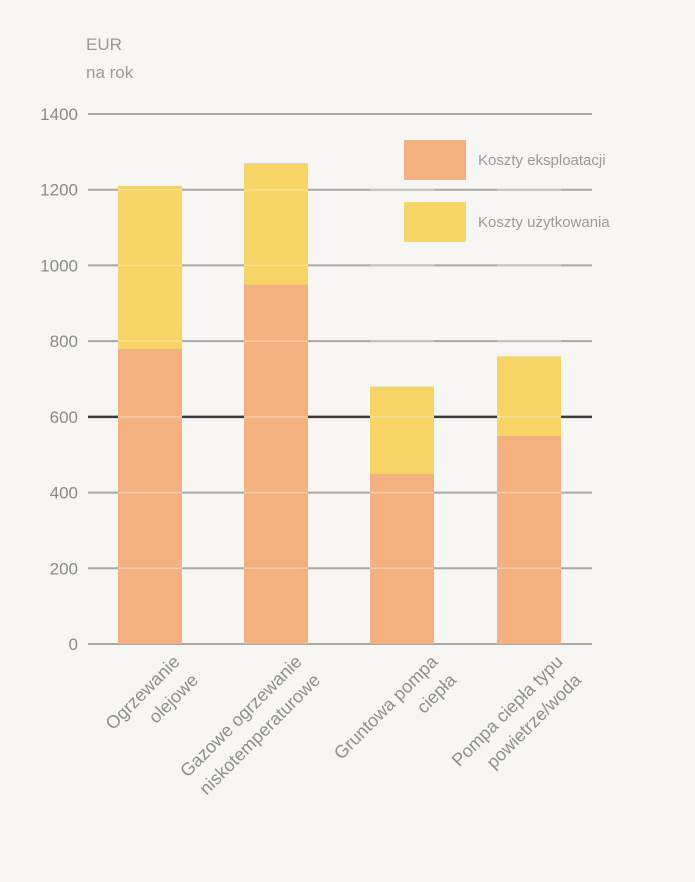 This screenshot has height=882, width=695. I want to click on legend-label: Koszty eksploatacji, so click(542, 160).